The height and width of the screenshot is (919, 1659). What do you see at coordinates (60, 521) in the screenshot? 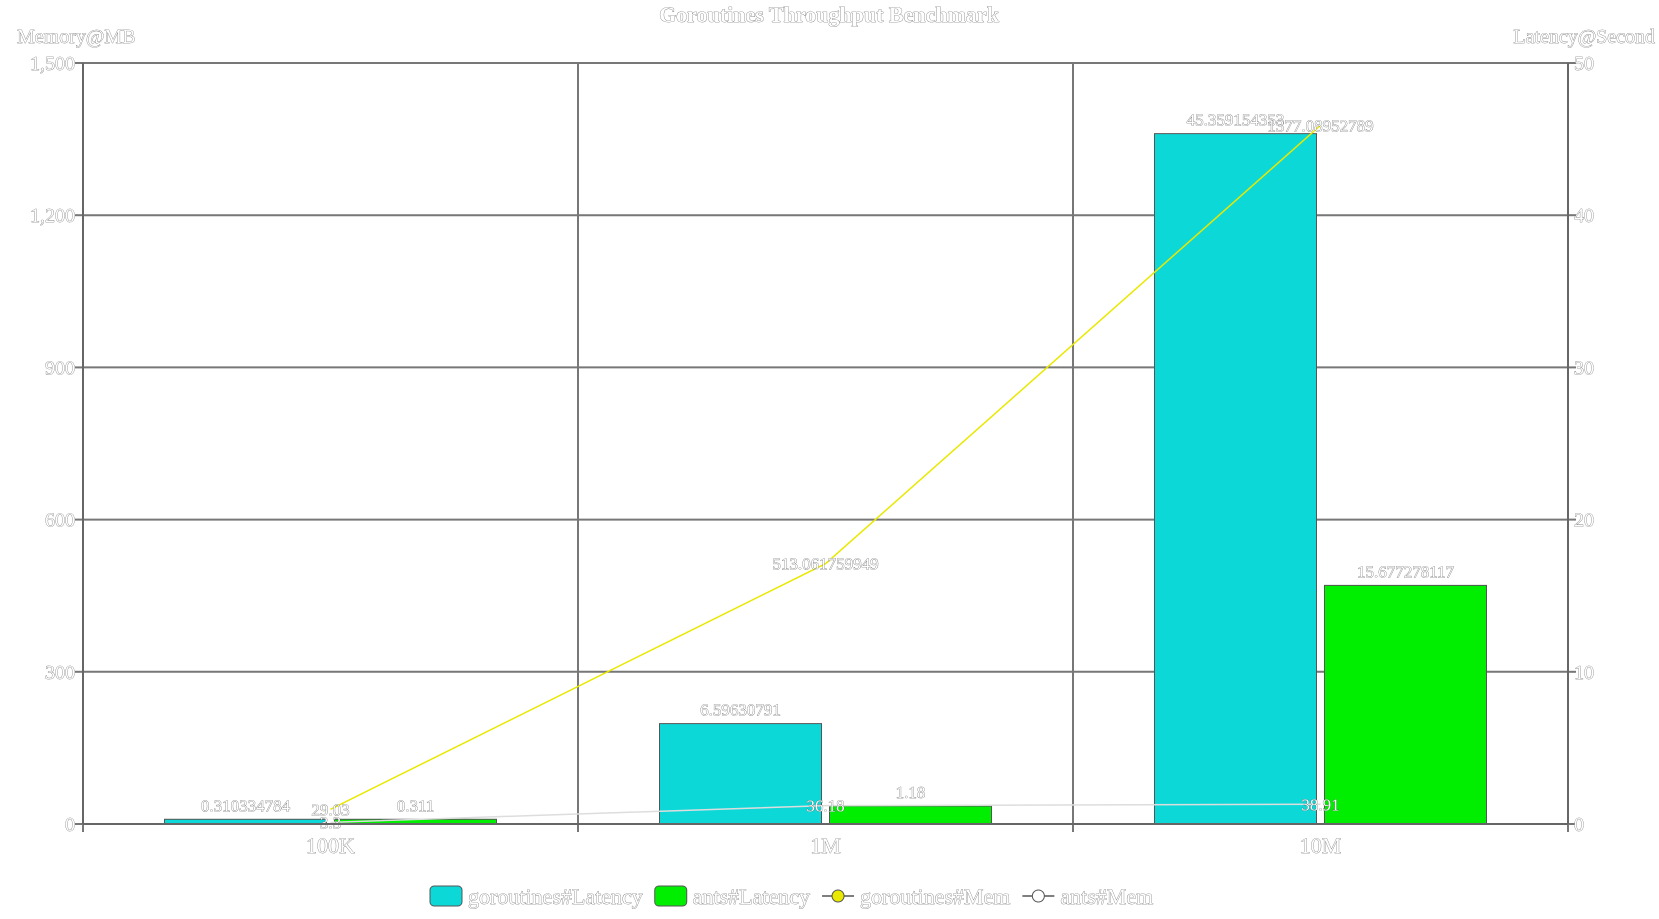
I see `left-tick-label: 600` at bounding box center [60, 521].